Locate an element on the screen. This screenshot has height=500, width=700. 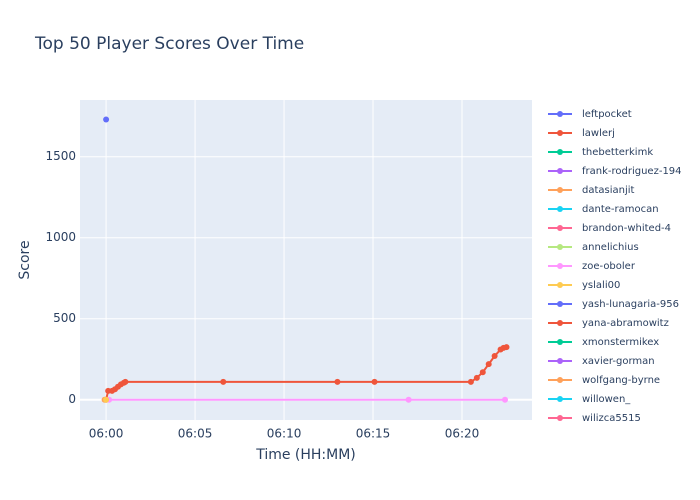
legend-item: frank-rodriguez-194 is located at coordinates (615, 171).